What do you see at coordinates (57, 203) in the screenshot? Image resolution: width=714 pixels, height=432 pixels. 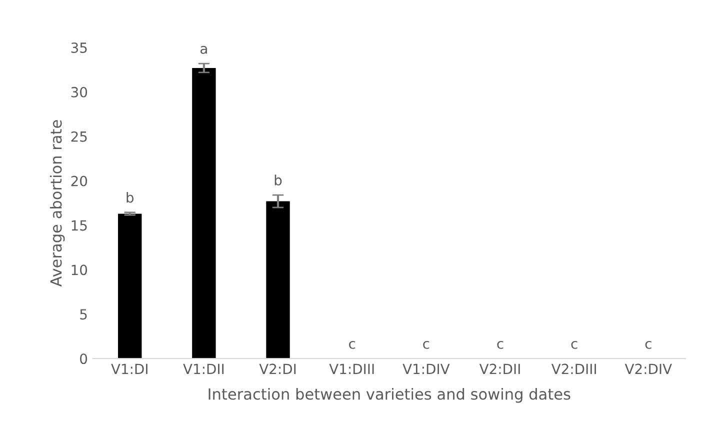 I see `y-axis-title: Average abortion rate` at bounding box center [57, 203].